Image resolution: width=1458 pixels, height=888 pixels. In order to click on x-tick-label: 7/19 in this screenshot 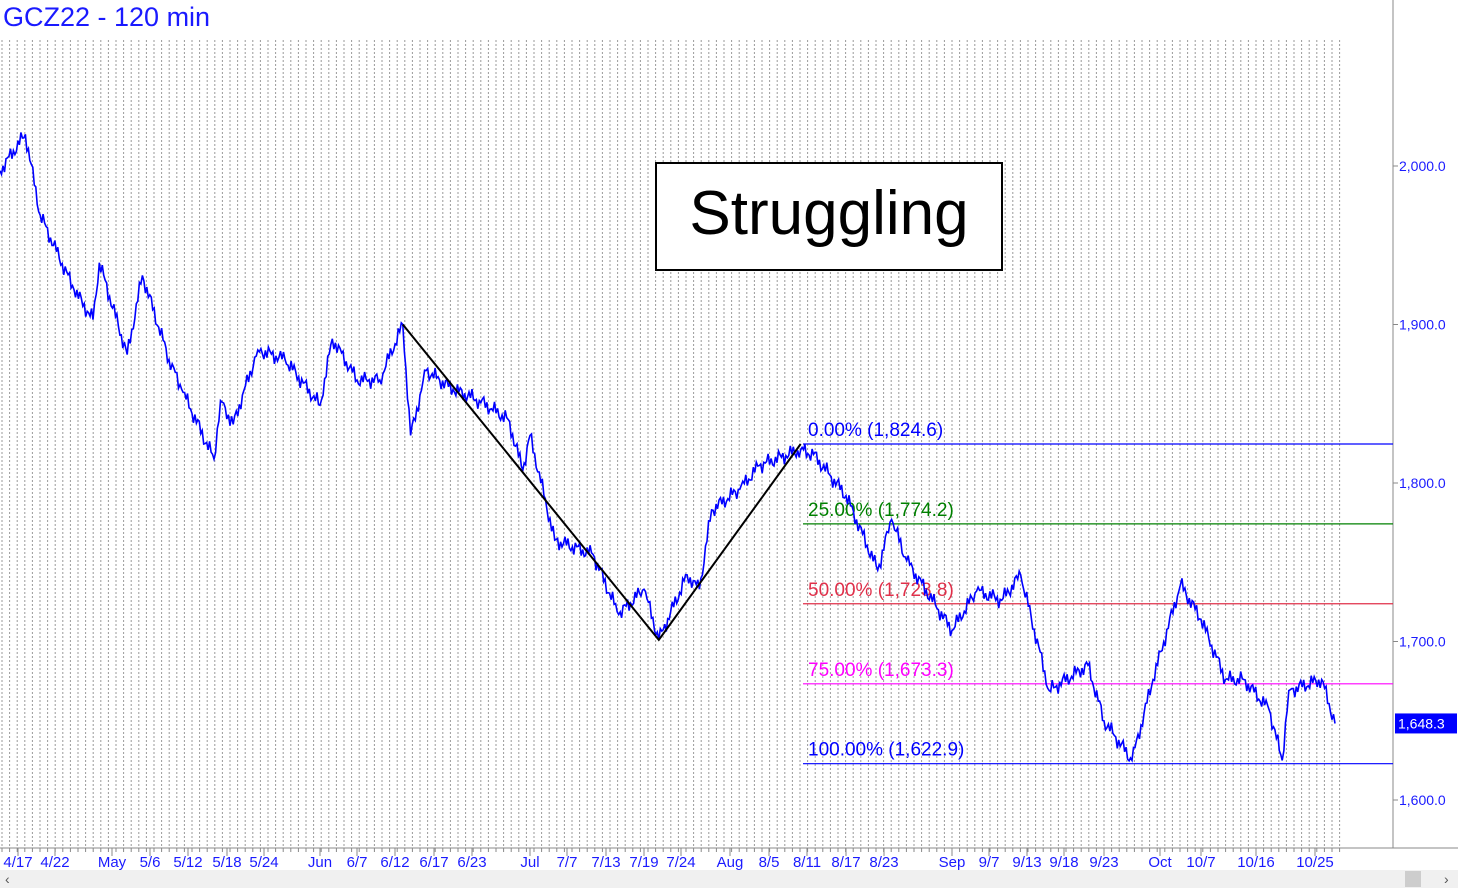, I will do `click(643, 862)`.